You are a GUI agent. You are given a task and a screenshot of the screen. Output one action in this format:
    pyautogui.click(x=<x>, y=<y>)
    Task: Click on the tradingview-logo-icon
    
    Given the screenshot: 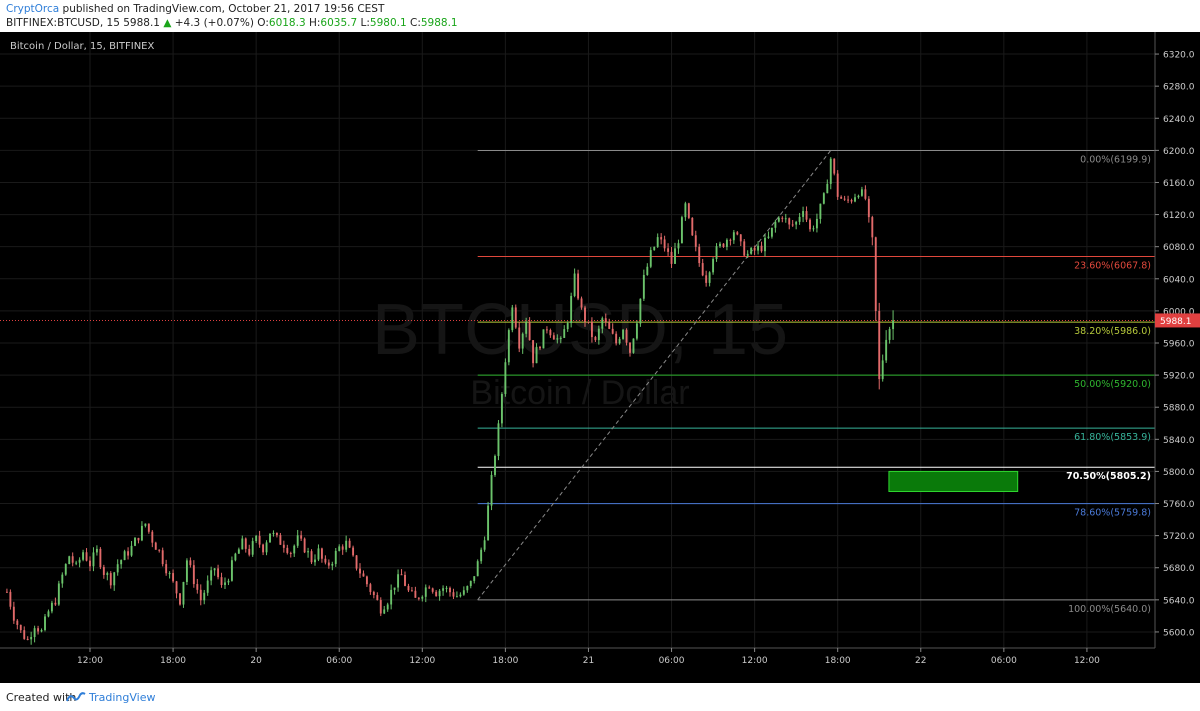 What is the action you would take?
    pyautogui.click(x=76, y=697)
    